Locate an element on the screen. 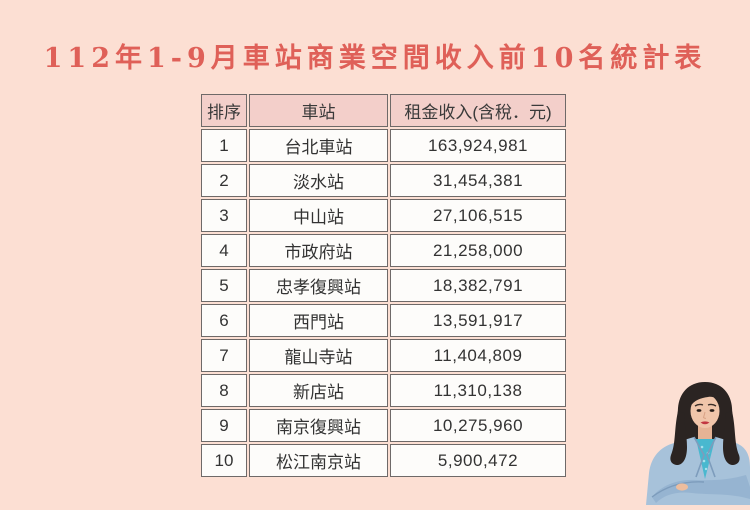 The image size is (750, 510). table-row: 4 市政府站 21,258,000 is located at coordinates (383, 250).